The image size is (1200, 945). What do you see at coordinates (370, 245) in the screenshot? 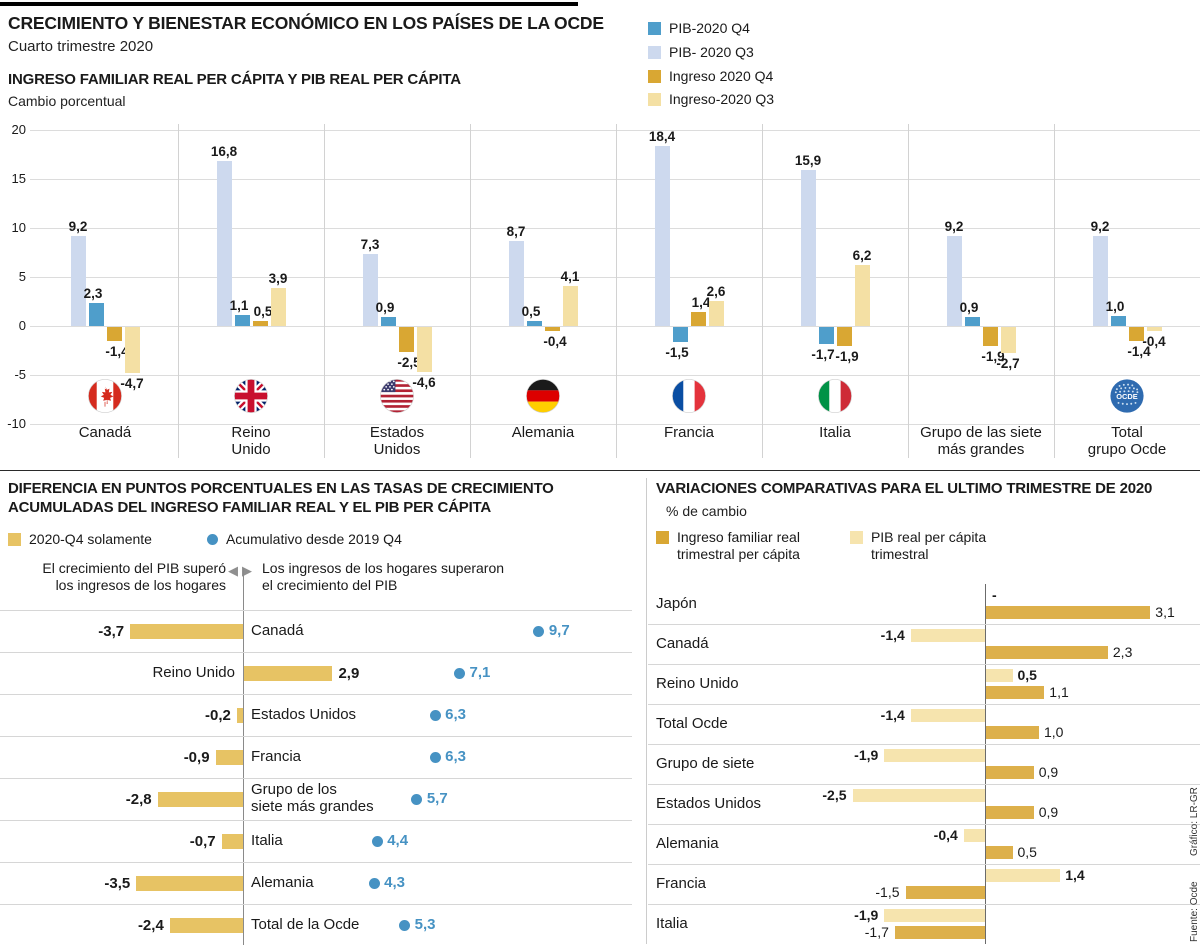
I see `bar-value-label: 7,3` at bounding box center [370, 245].